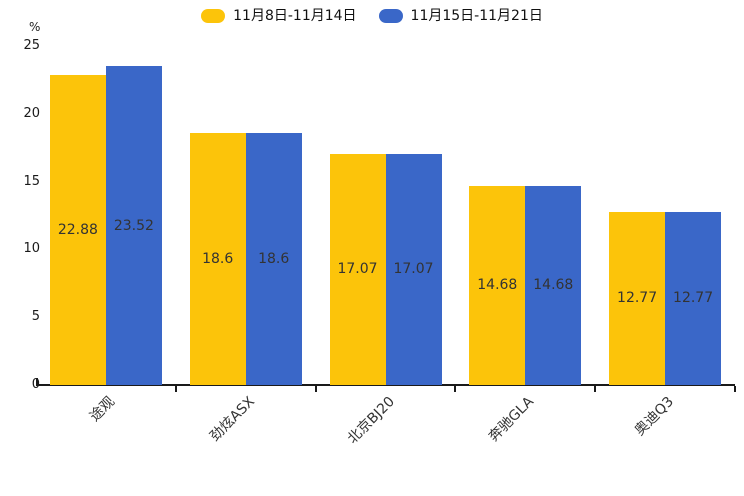 This screenshot has width=744, height=496. I want to click on legend-item-week2: 11月15日-11月21日, so click(460, 16).